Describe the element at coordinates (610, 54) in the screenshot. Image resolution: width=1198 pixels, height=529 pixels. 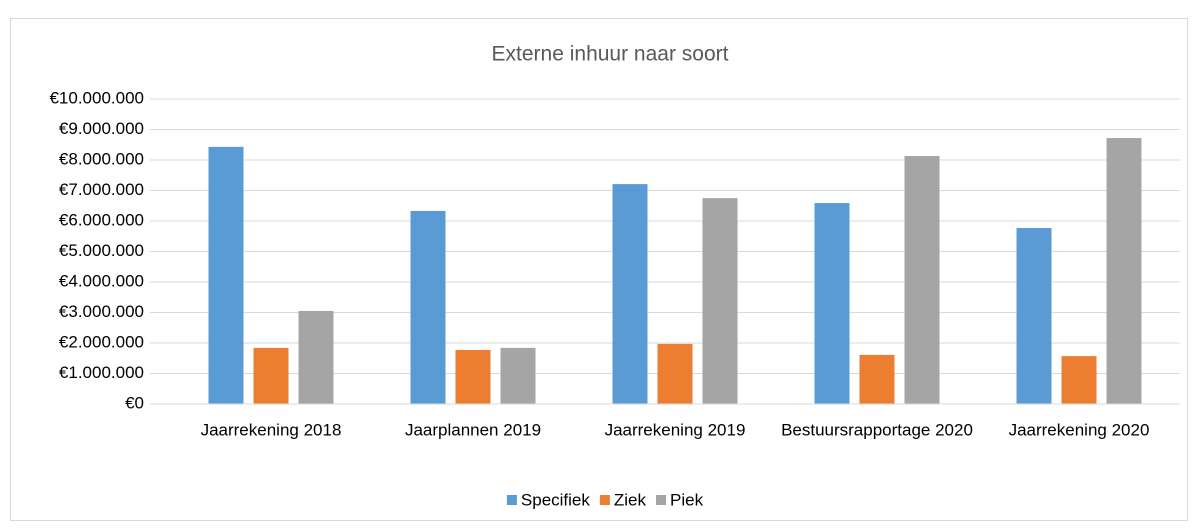
I see `chart-title: Externe inhuur naar soort` at that location.